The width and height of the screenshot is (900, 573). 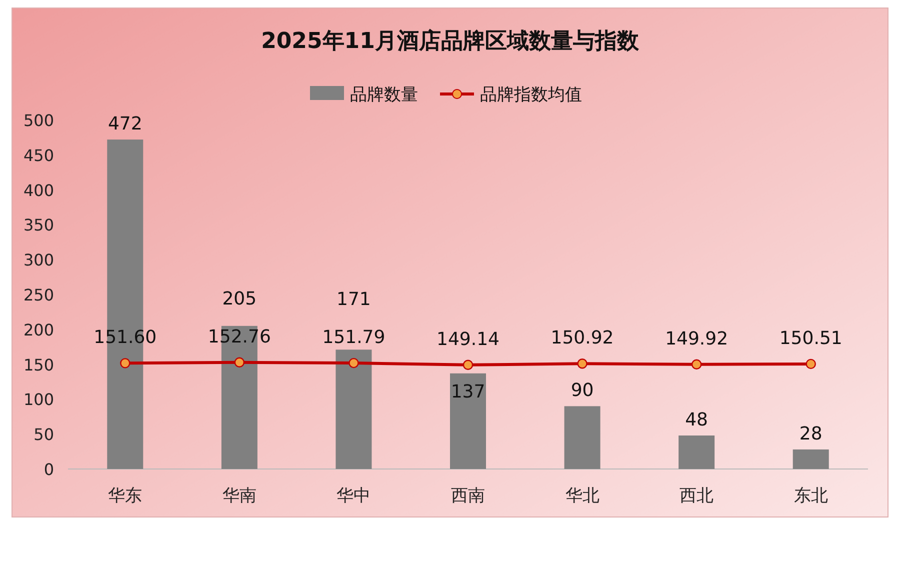 What do you see at coordinates (696, 339) in the screenshot?
I see `data-label: 149.92` at bounding box center [696, 339].